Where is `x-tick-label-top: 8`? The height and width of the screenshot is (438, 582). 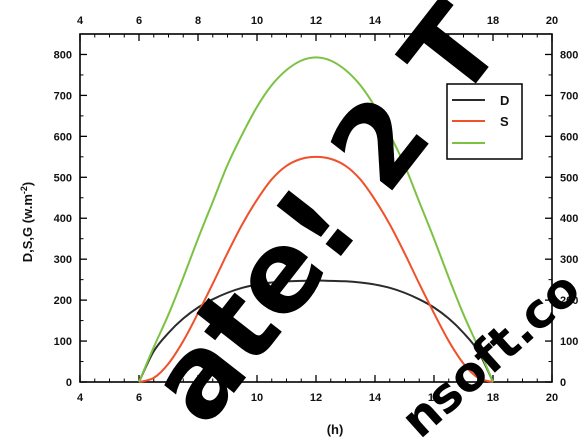 x-tick-label-top: 8 is located at coordinates (198, 21).